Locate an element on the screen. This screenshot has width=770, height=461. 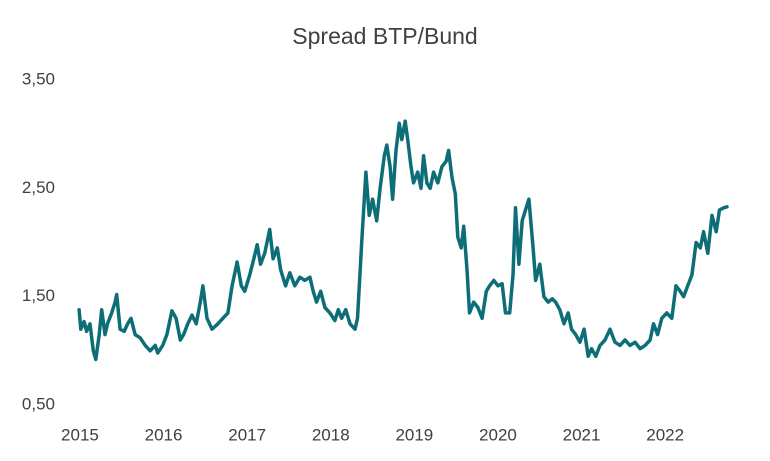
y-tick-label: 3,50 is located at coordinates (38, 78).